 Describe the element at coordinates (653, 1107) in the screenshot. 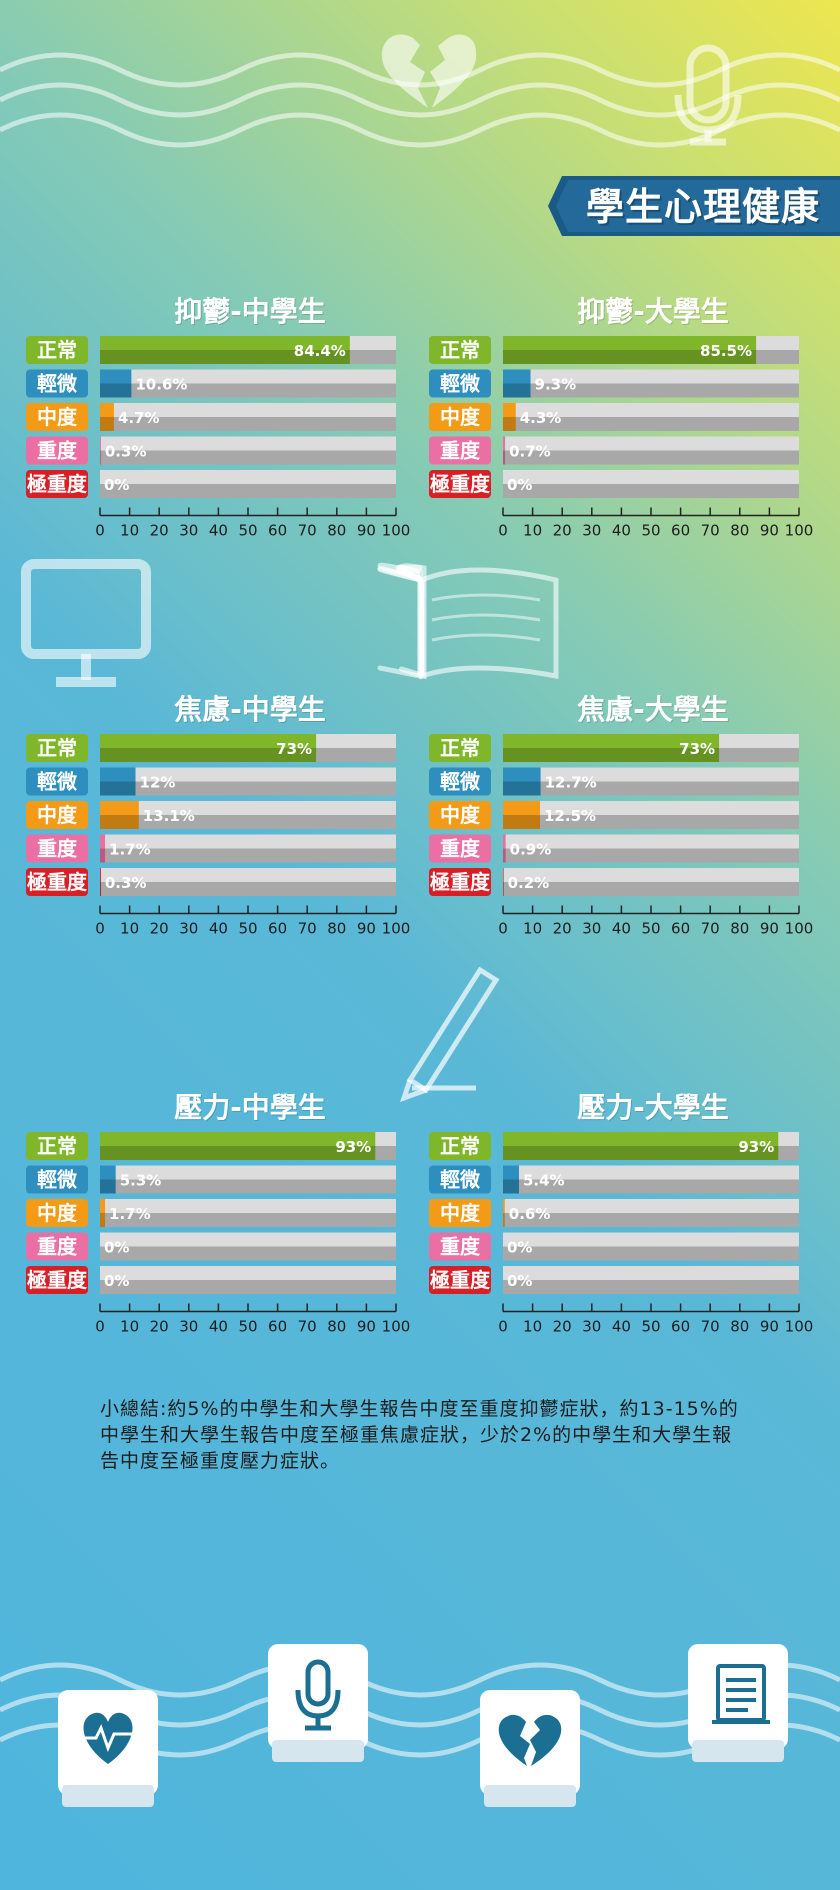

I see `chart-title-stress-university: 壓力-大學生` at that location.